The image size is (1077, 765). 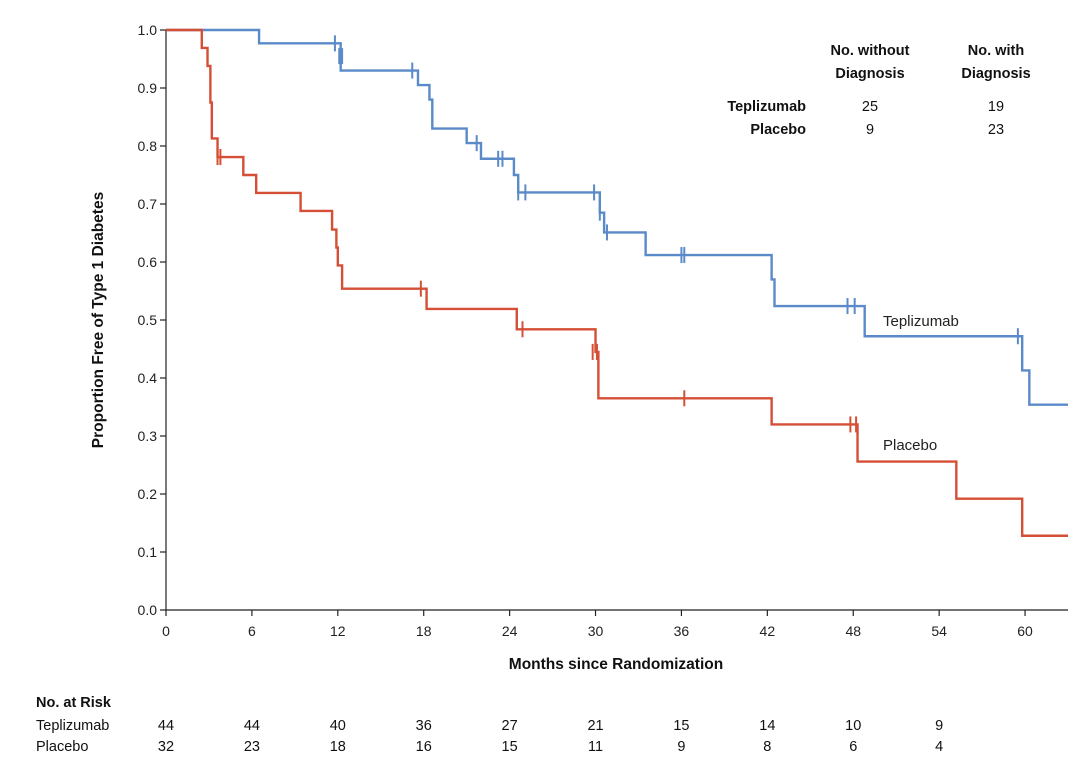 I want to click on at-risk-value-teplizumab: 10, so click(x=853, y=726).